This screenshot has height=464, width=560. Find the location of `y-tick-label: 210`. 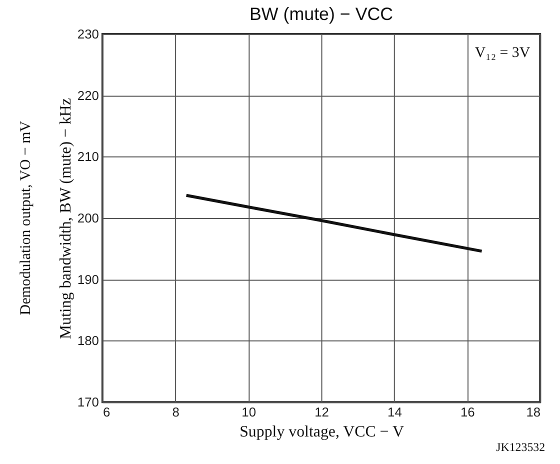

y-tick-label: 210 is located at coordinates (88, 156).